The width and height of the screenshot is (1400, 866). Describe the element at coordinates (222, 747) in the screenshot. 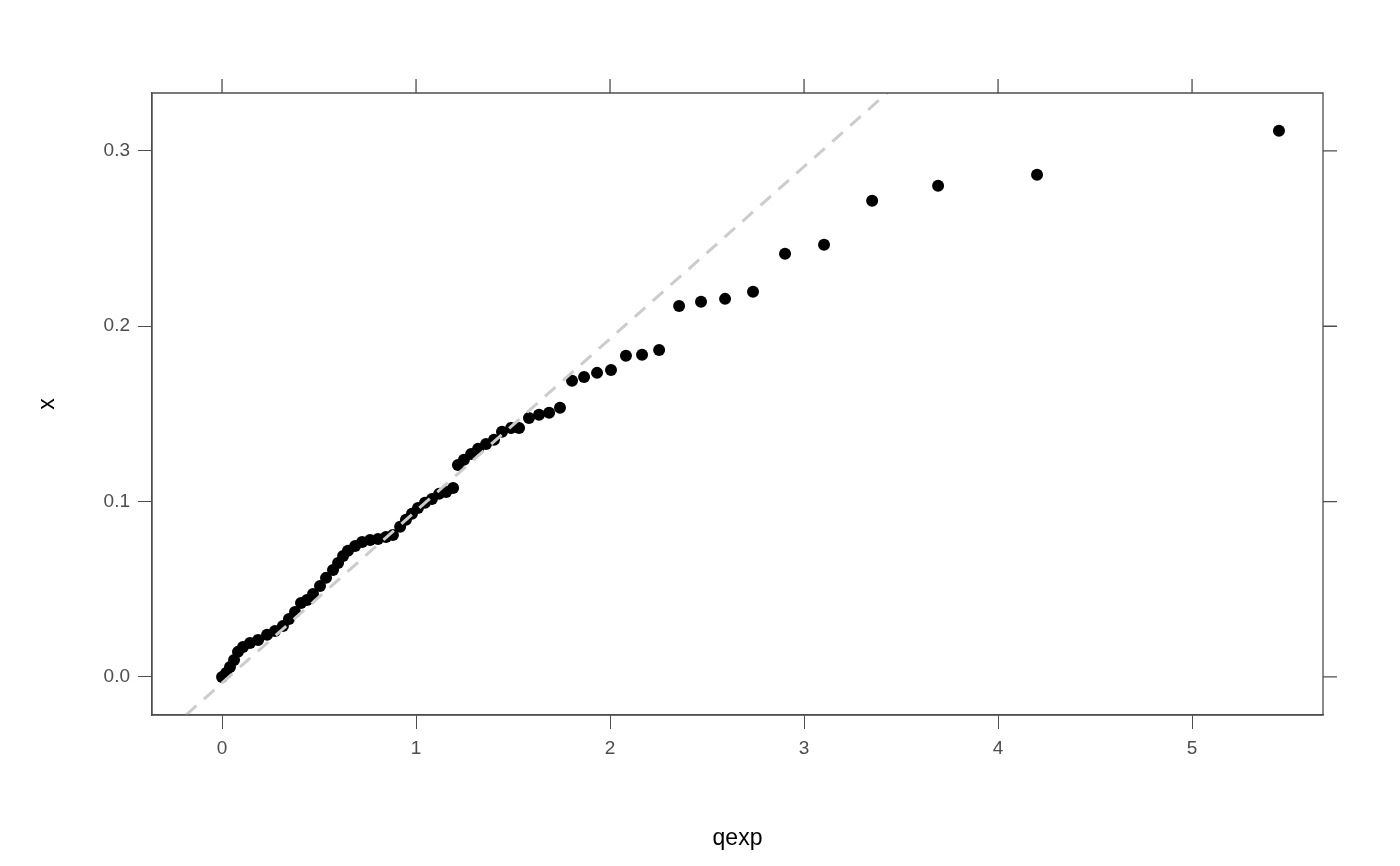

I see `x-tick-label: 0` at that location.